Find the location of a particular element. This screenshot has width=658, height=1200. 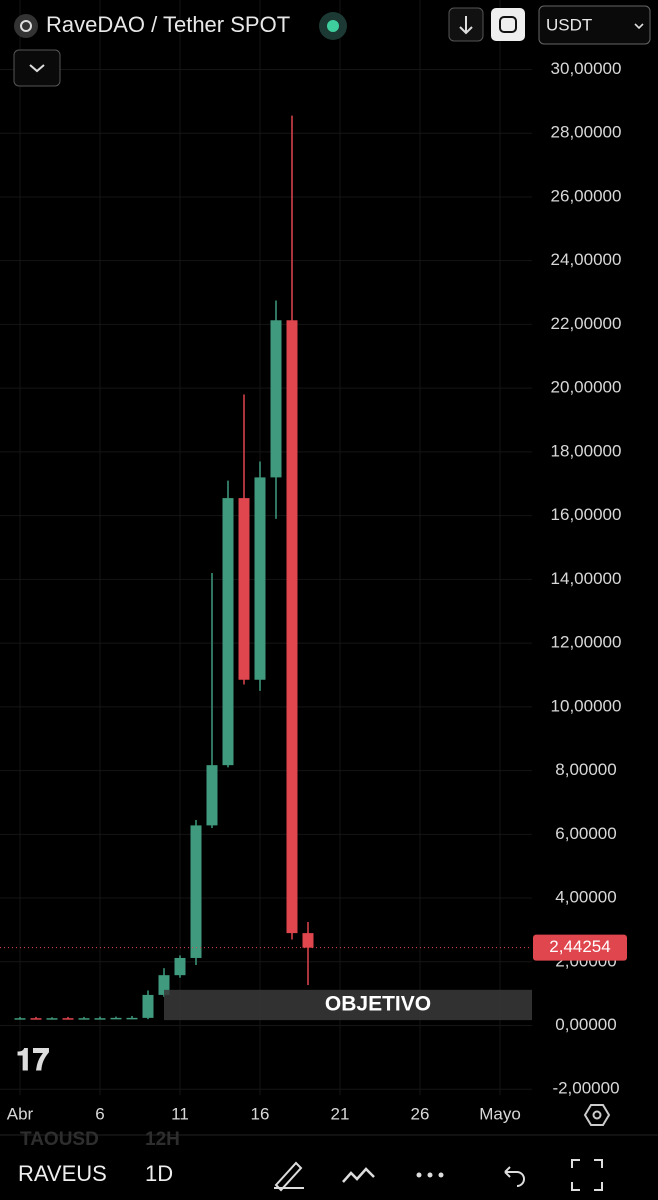

sync-button is located at coordinates (508, 24).